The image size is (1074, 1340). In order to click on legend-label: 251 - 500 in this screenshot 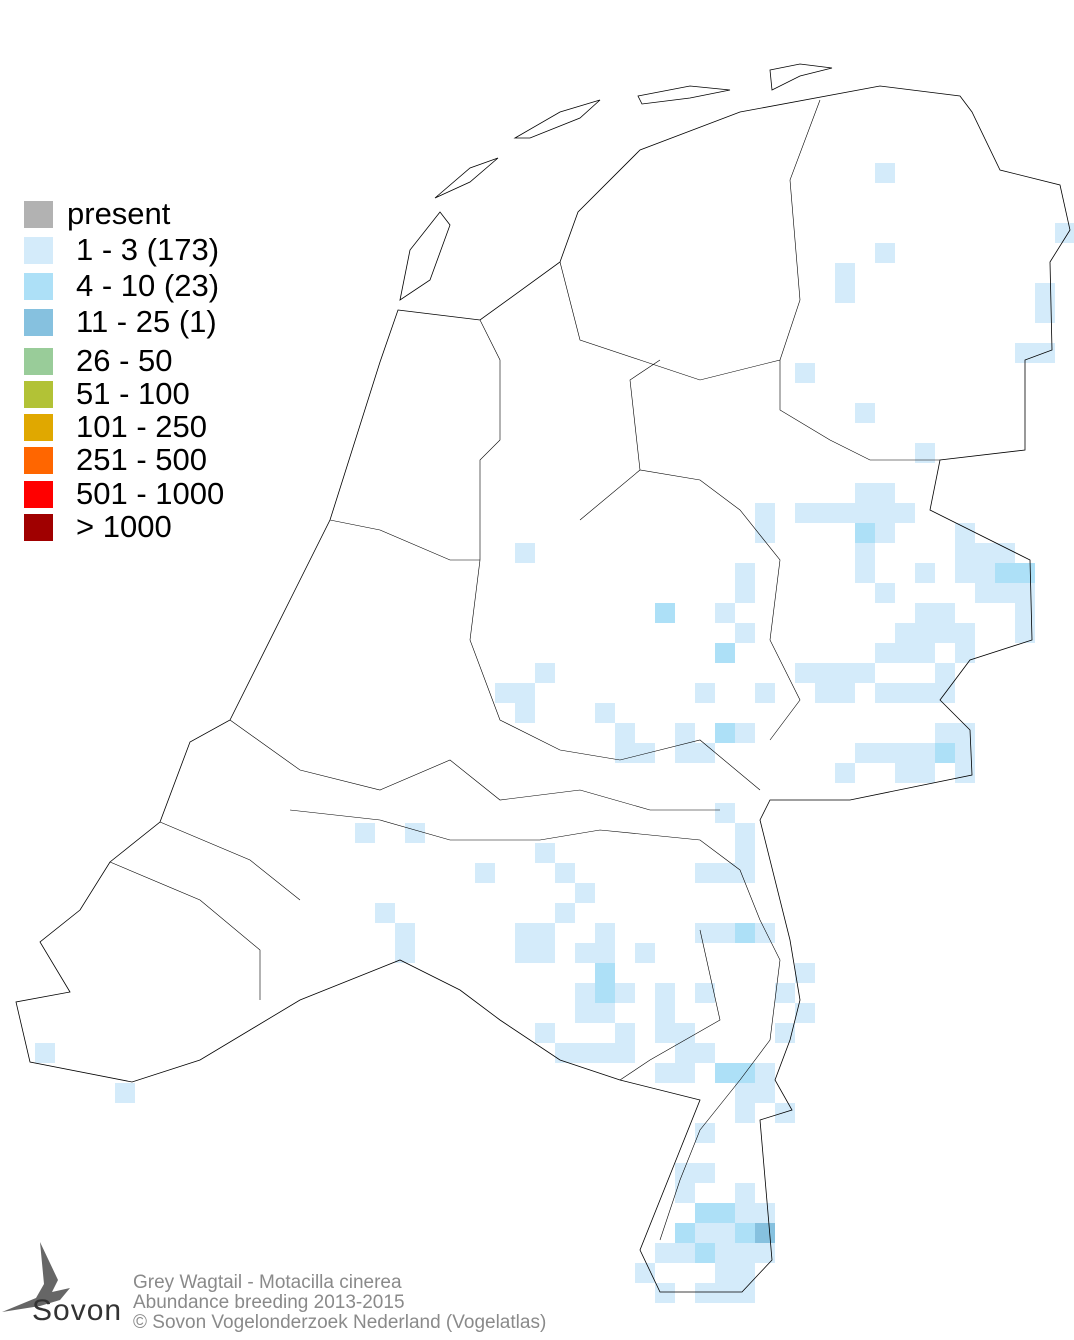, I will do `click(141, 459)`.